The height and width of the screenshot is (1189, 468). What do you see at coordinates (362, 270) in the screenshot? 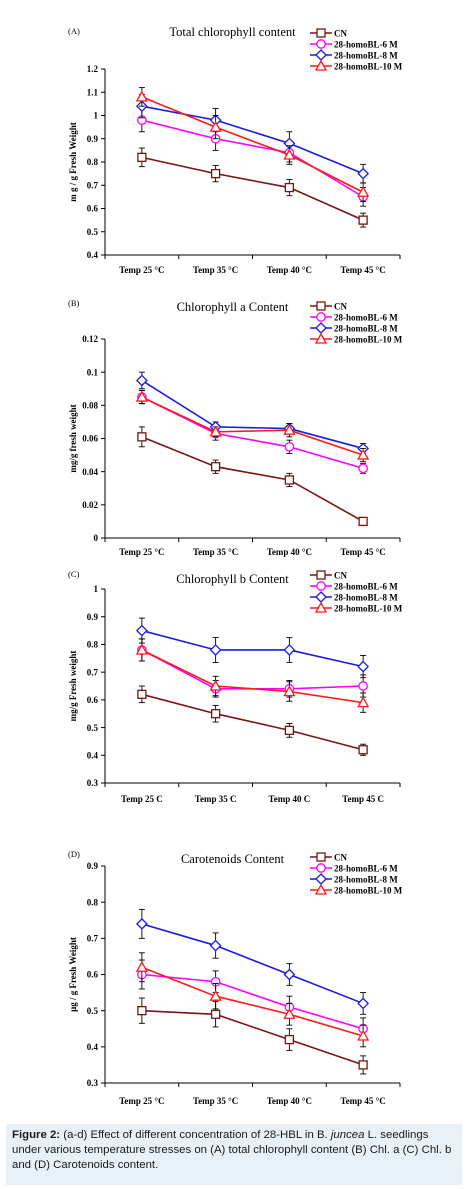
I see `x-tick-label: Temp 45 °C` at bounding box center [362, 270].